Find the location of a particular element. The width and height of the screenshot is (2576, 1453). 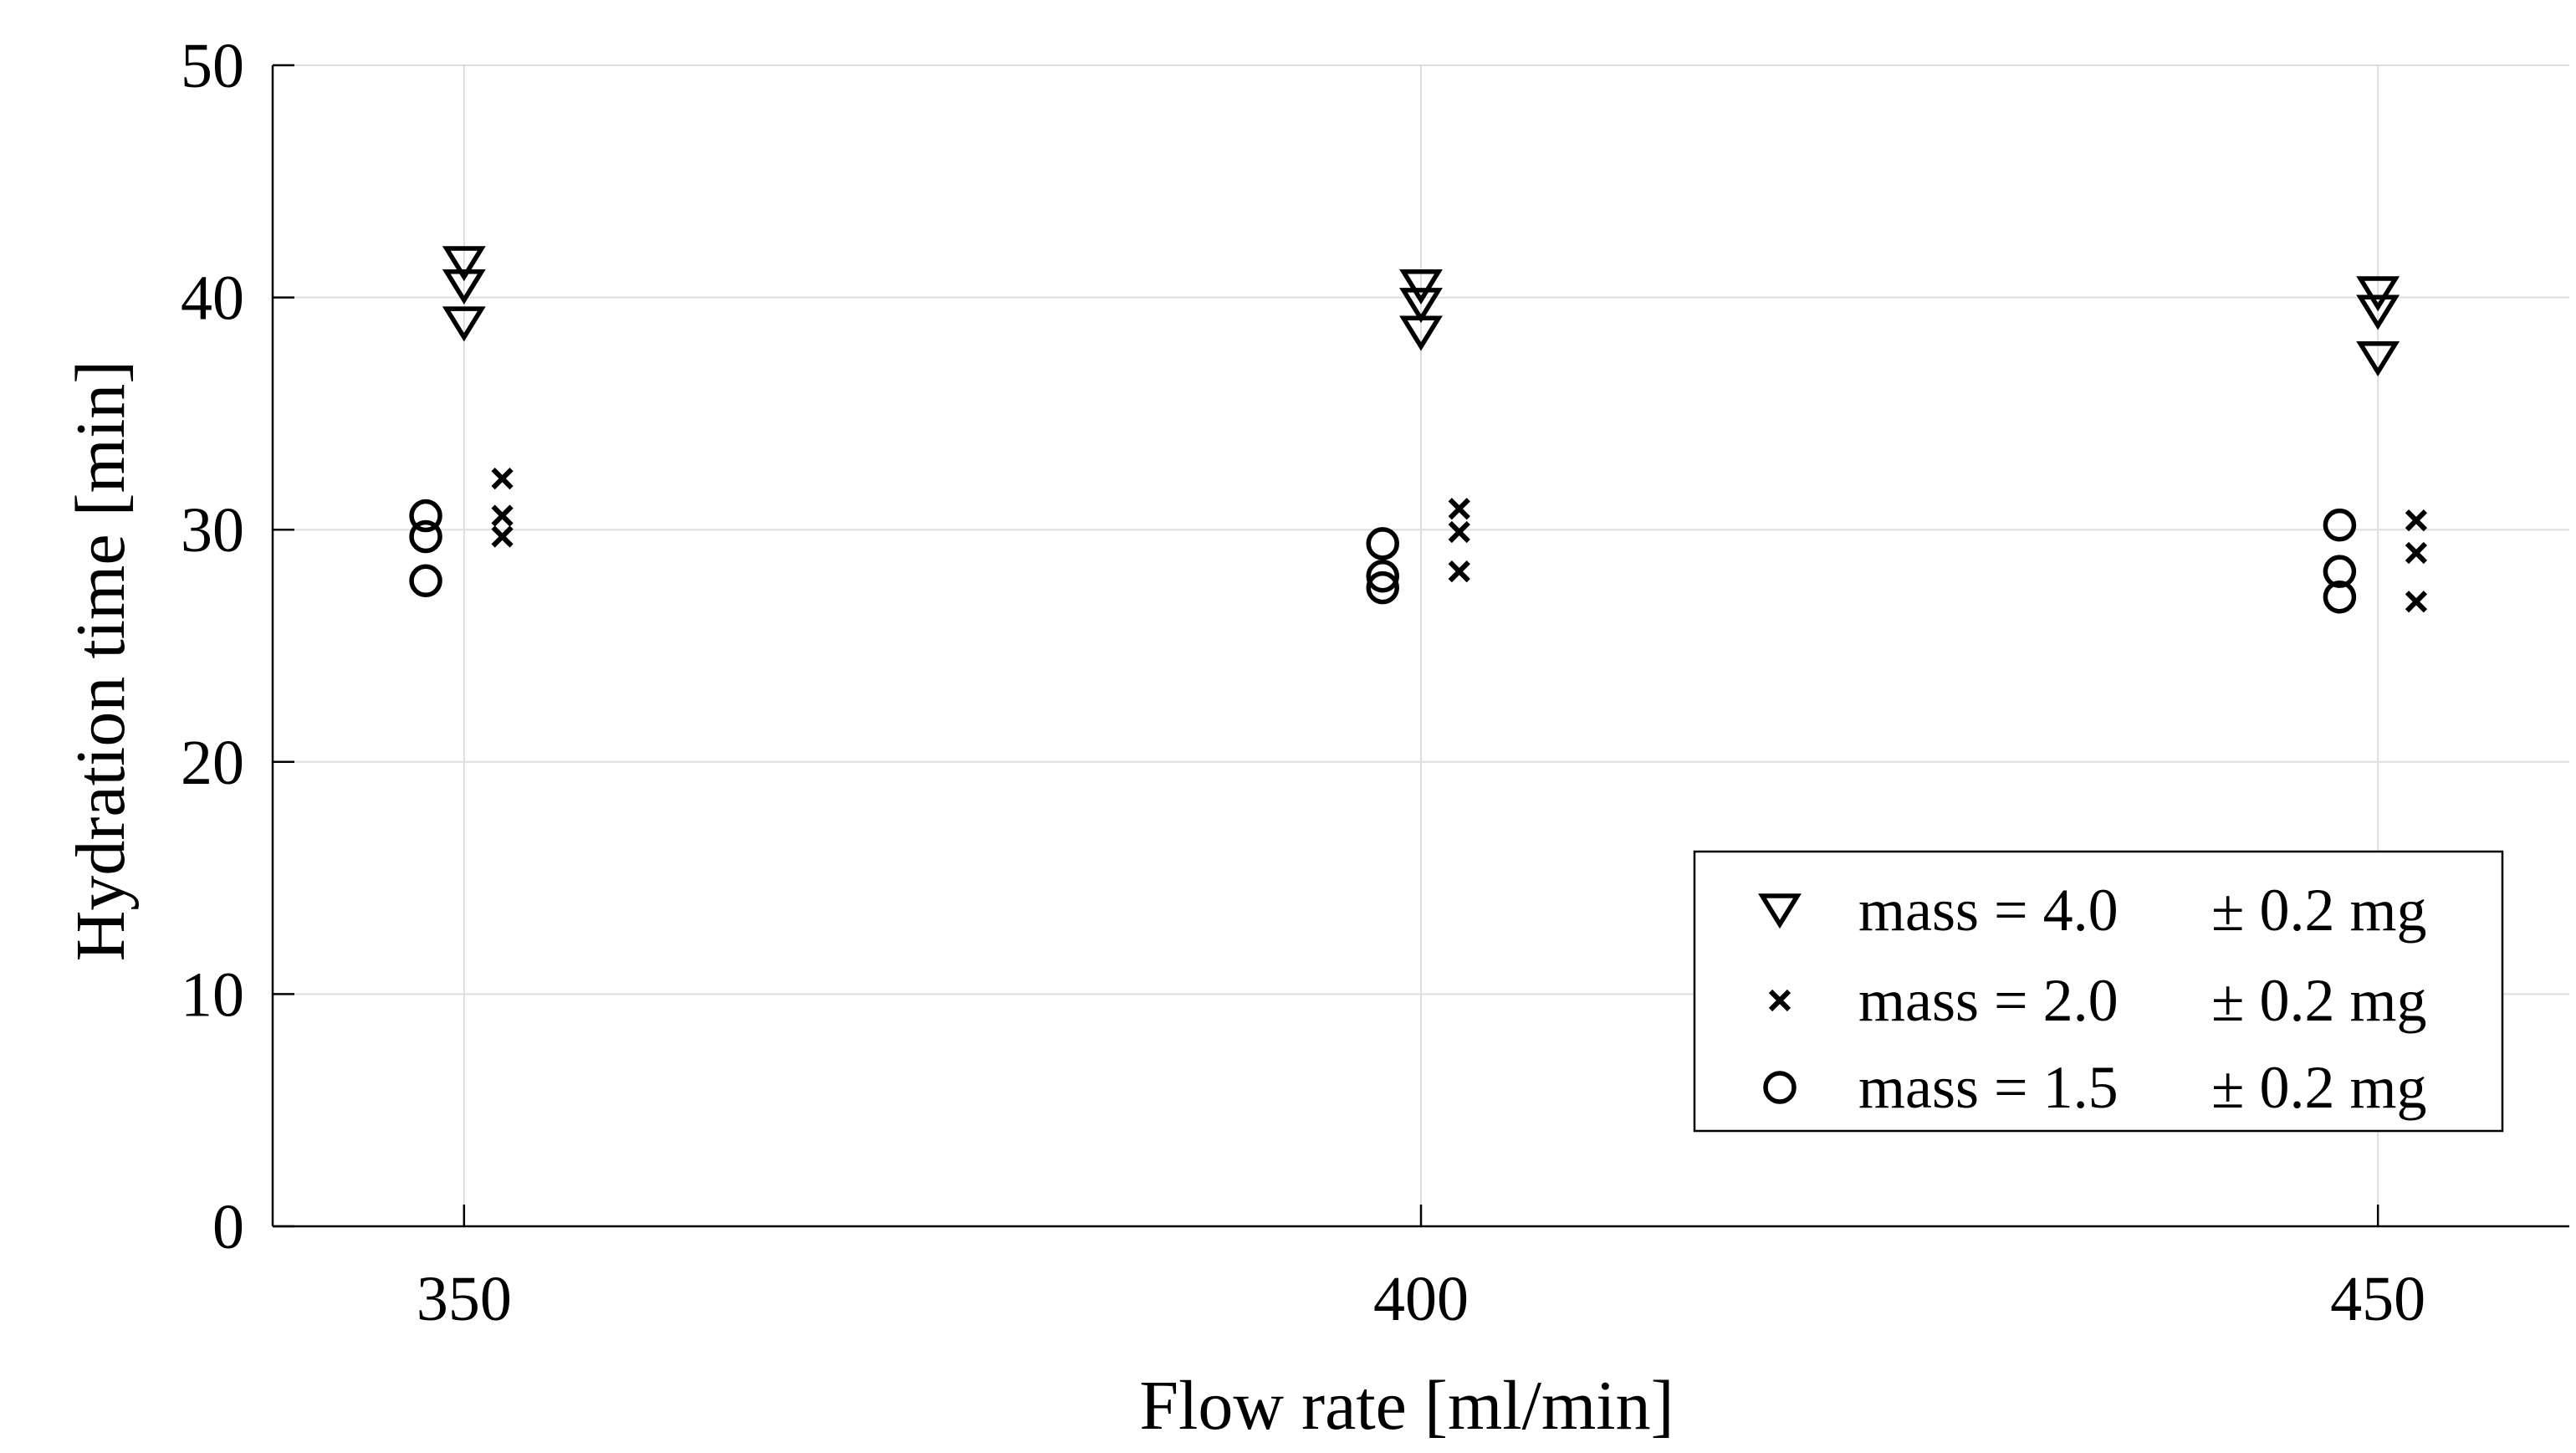

y-tick-label-20: 20 is located at coordinates (212, 763).